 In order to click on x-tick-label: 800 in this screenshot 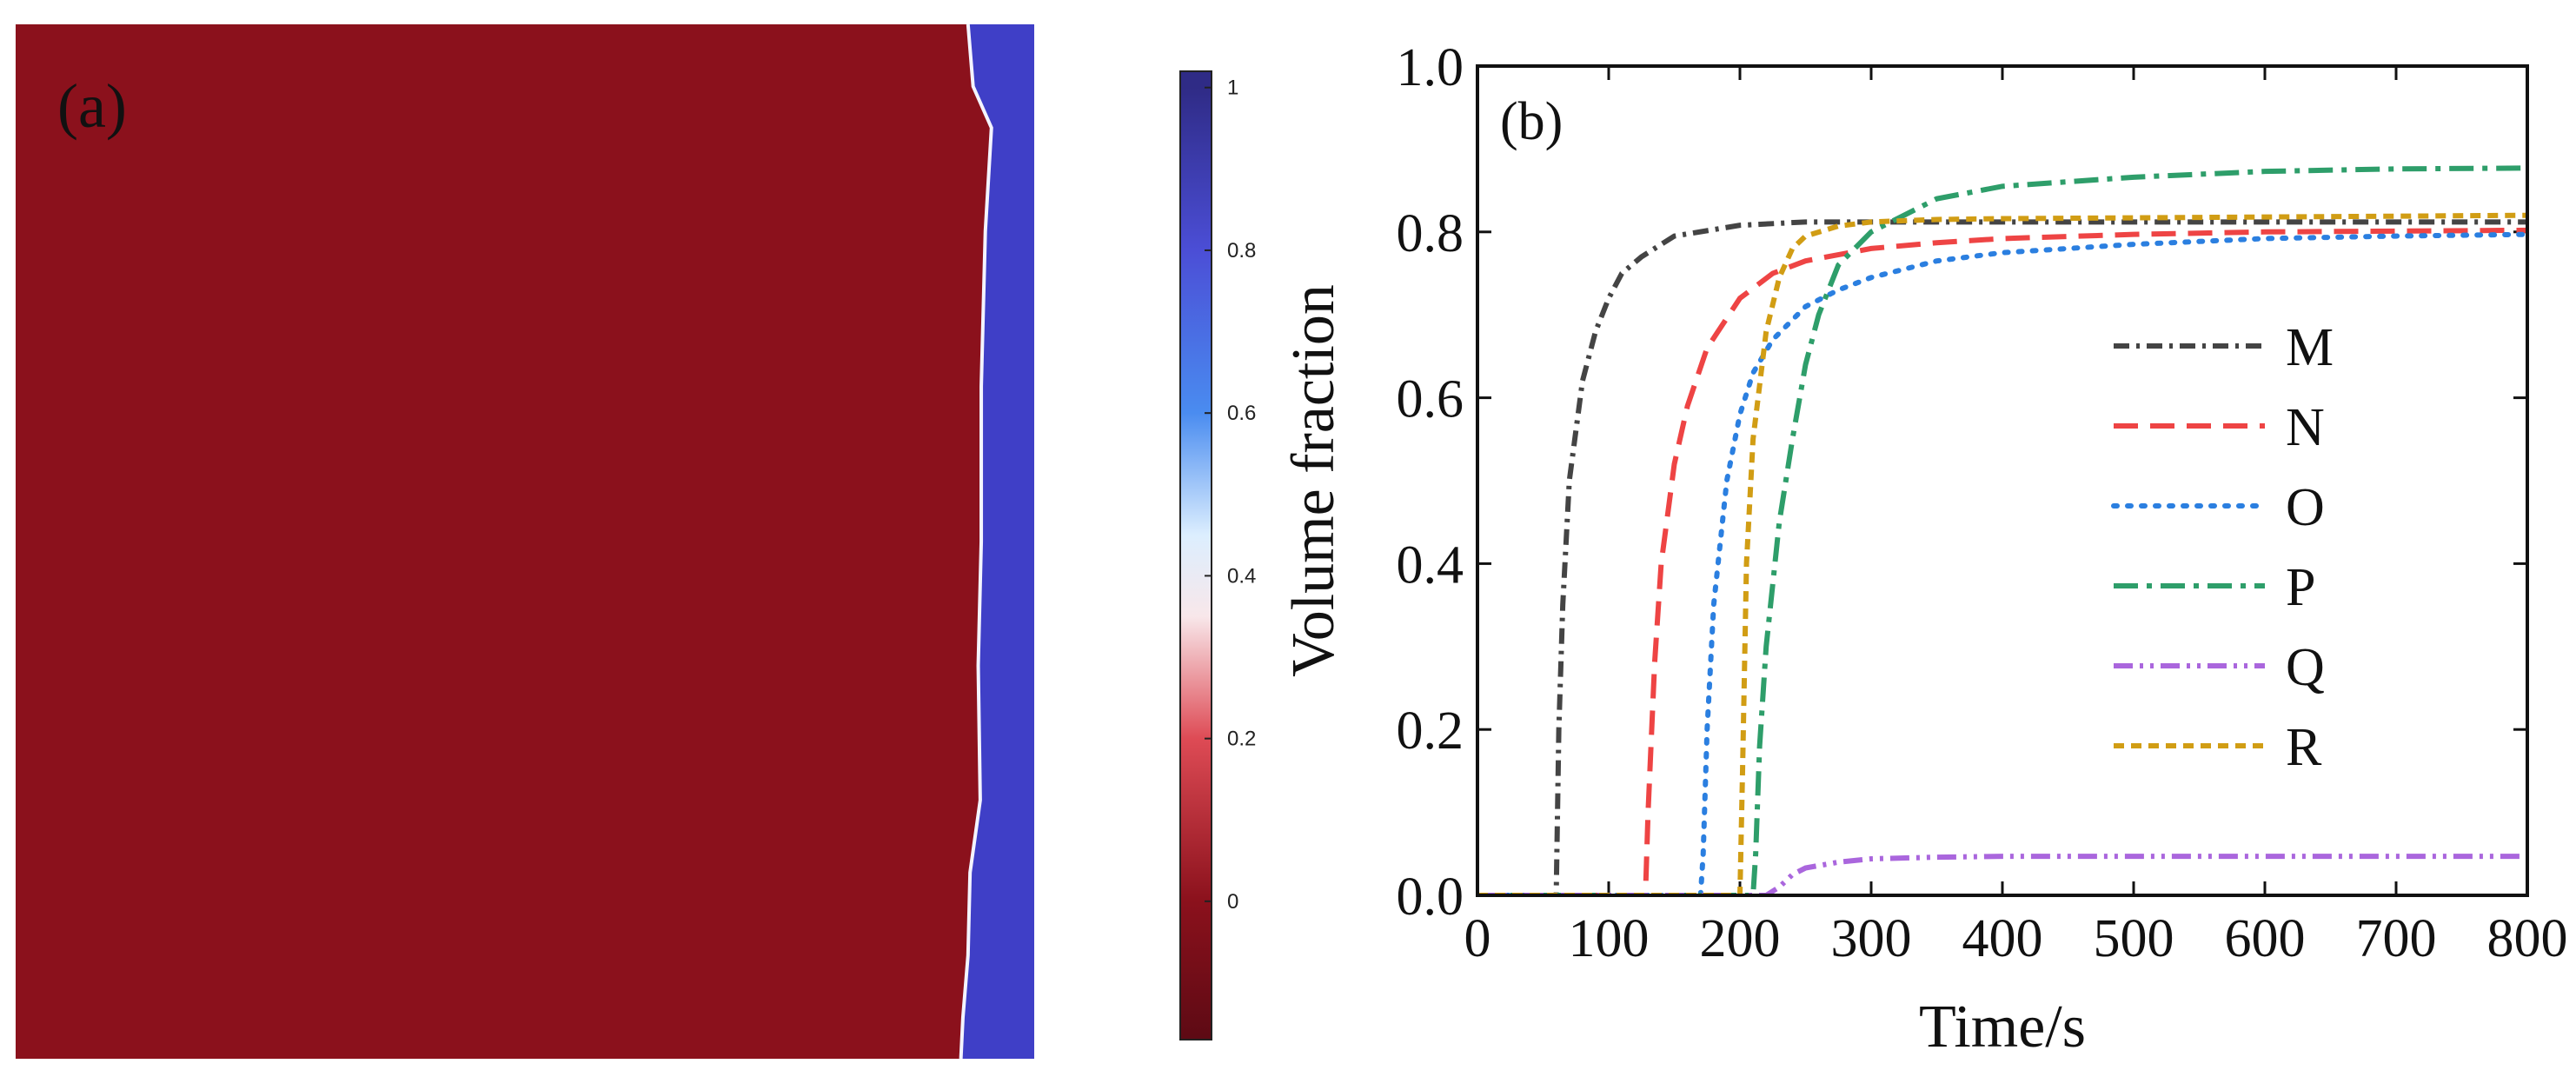, I will do `click(2527, 938)`.